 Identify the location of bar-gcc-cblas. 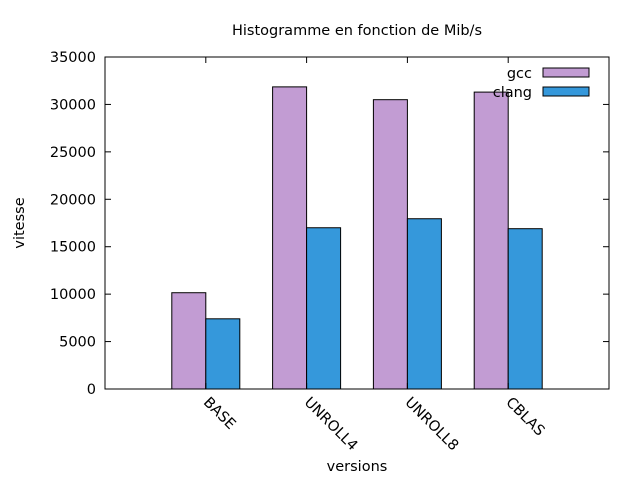
(491, 240).